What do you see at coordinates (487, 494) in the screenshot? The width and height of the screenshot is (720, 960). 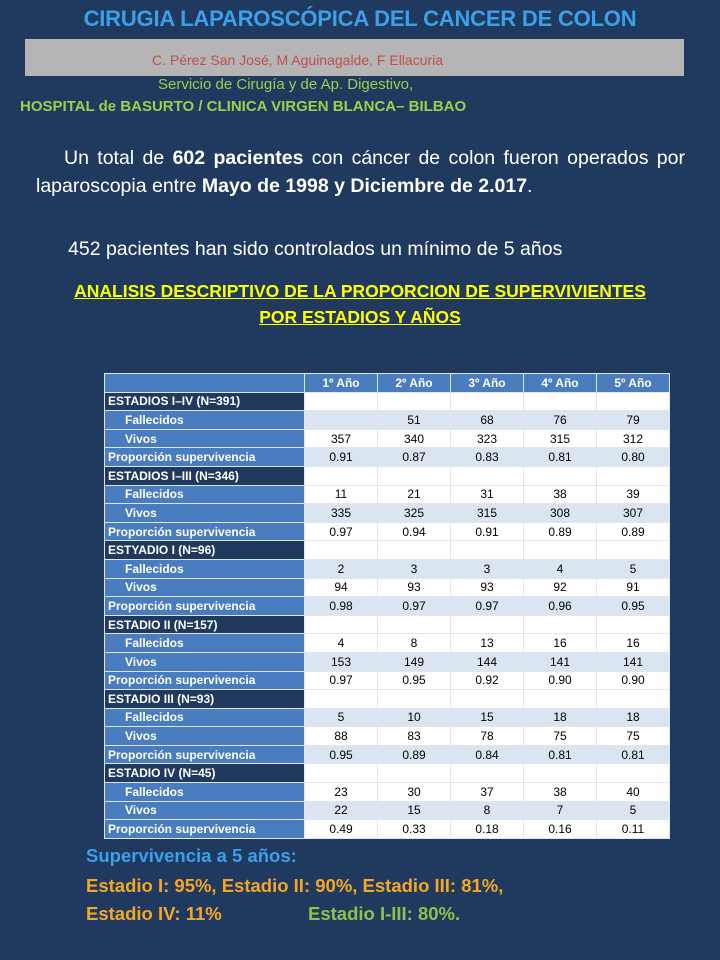 I see `value-cell: 31` at bounding box center [487, 494].